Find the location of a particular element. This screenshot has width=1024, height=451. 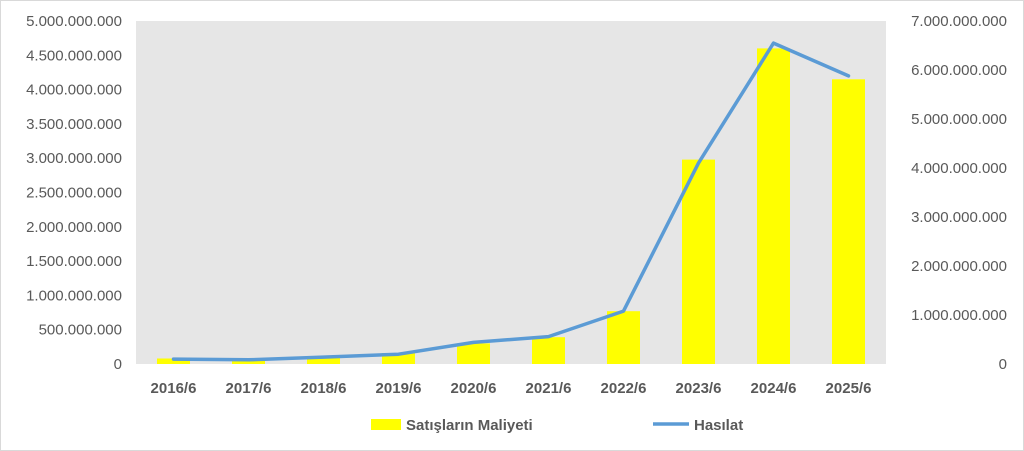

bar-2021/6 is located at coordinates (548, 350).